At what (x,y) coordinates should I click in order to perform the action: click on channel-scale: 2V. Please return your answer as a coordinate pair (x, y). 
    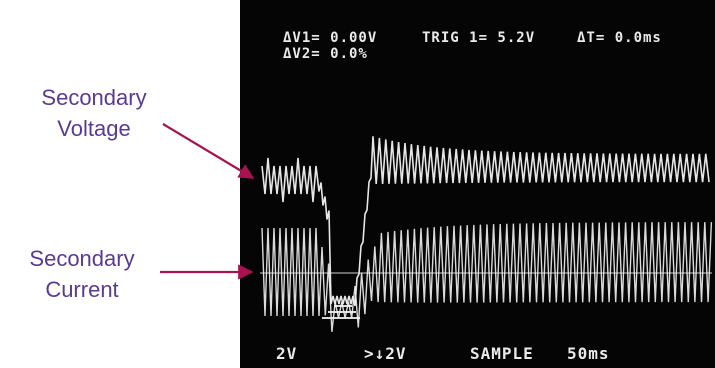
    Looking at the image, I should click on (287, 353).